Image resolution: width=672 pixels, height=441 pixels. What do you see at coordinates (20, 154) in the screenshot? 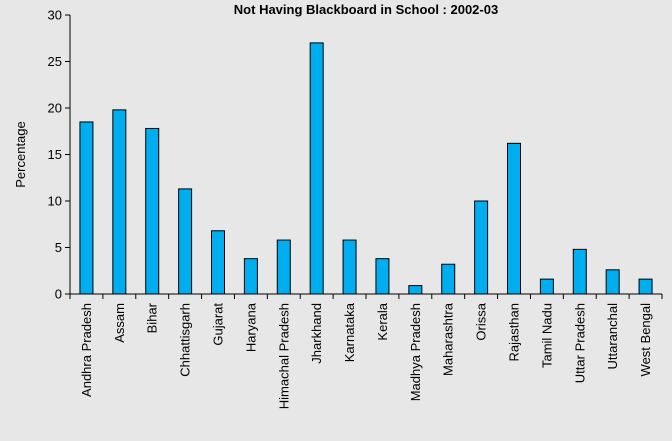
I see `y-axis-label: Percentage` at bounding box center [20, 154].